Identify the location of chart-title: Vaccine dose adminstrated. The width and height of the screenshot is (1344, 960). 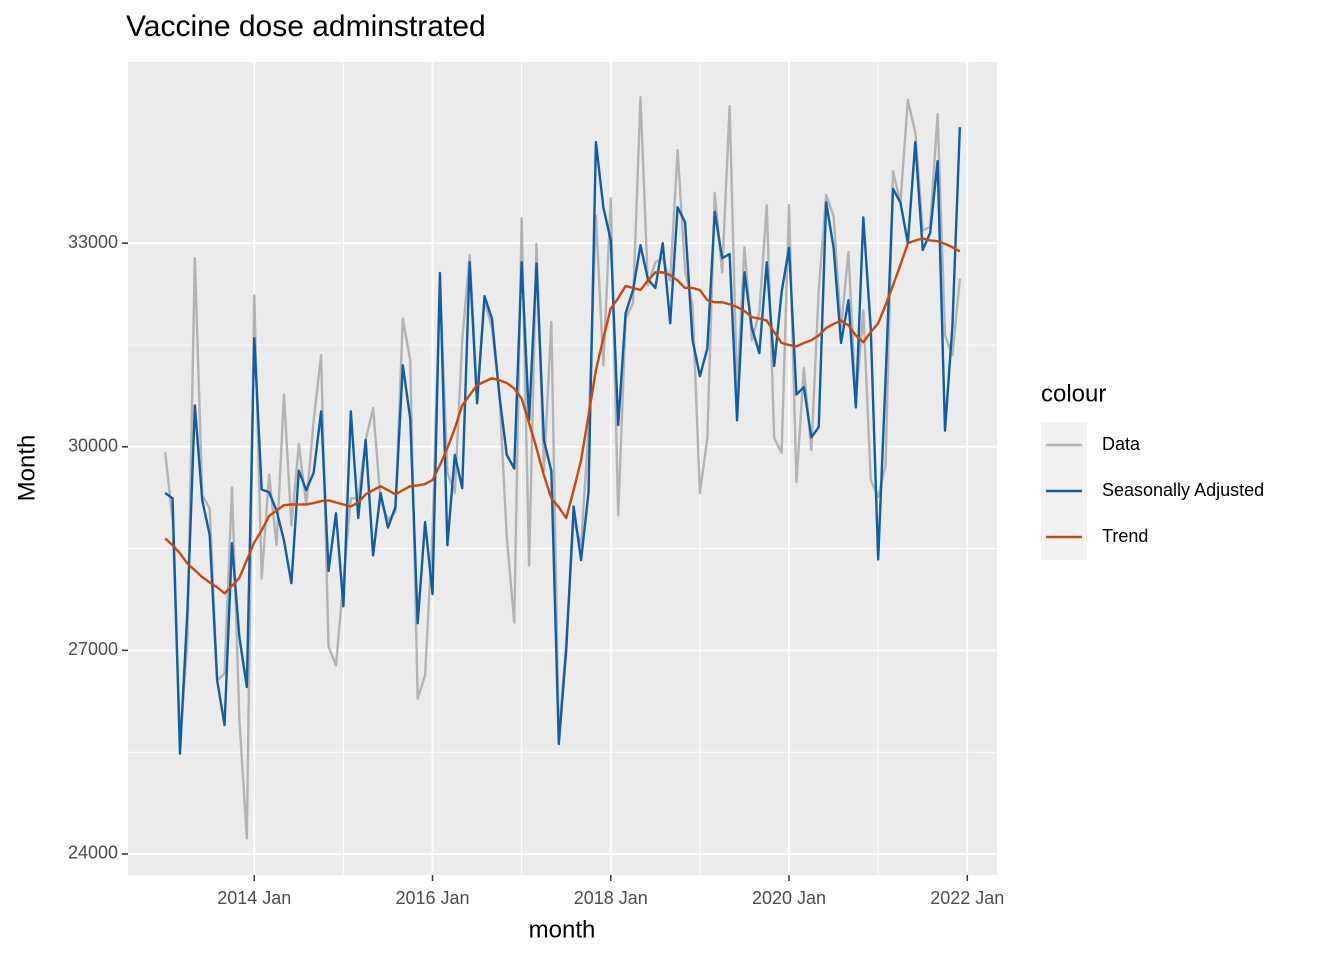
(306, 26).